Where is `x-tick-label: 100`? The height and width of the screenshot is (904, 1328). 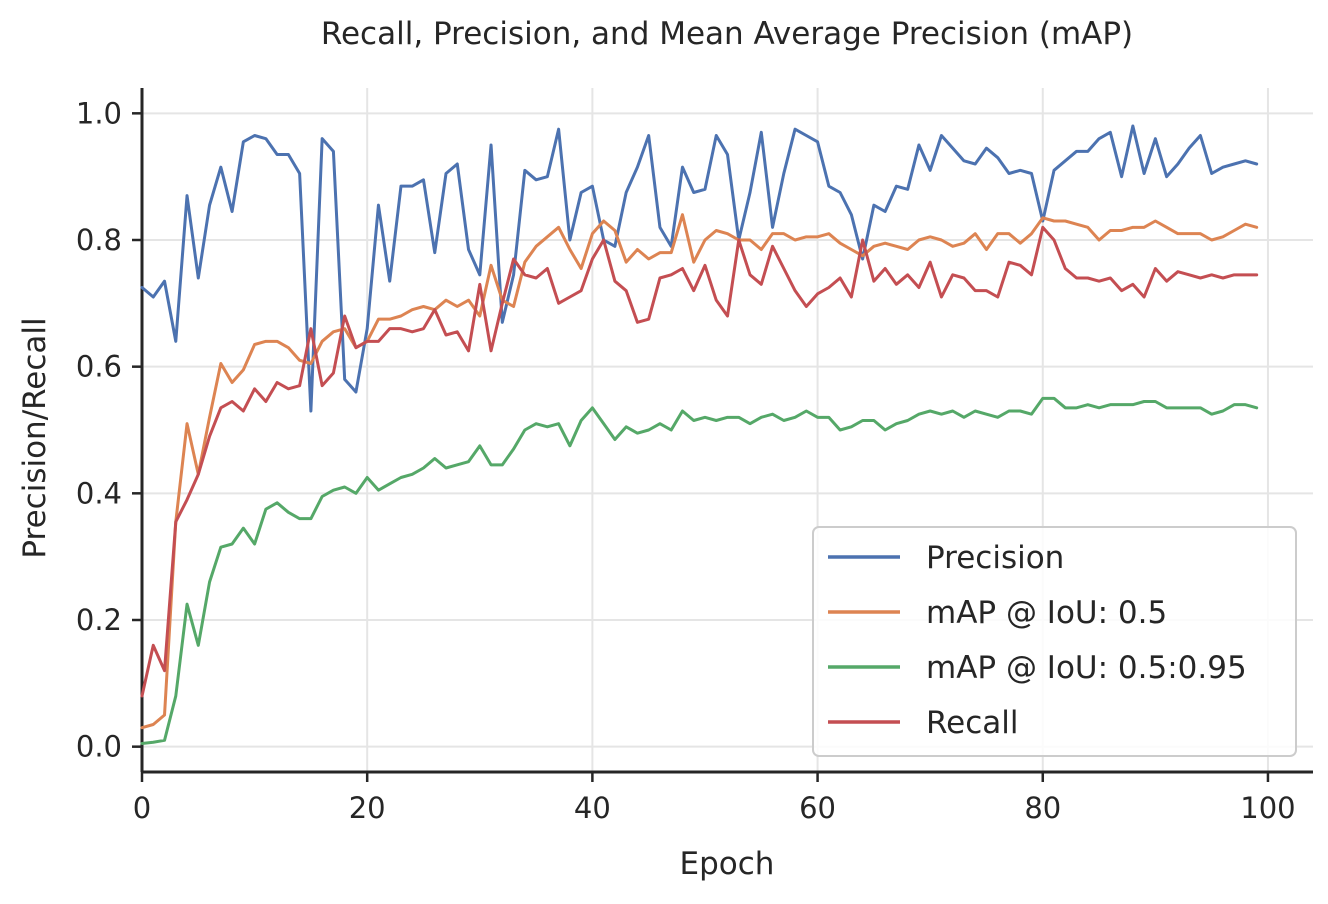 x-tick-label: 100 is located at coordinates (1267, 808).